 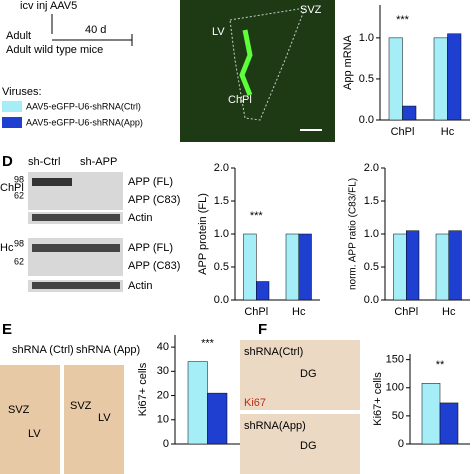 I want to click on panel-e: E shRNA (Ctrl) shRNA (App) SVZ LV SVZ LV, so click(x=70, y=397).